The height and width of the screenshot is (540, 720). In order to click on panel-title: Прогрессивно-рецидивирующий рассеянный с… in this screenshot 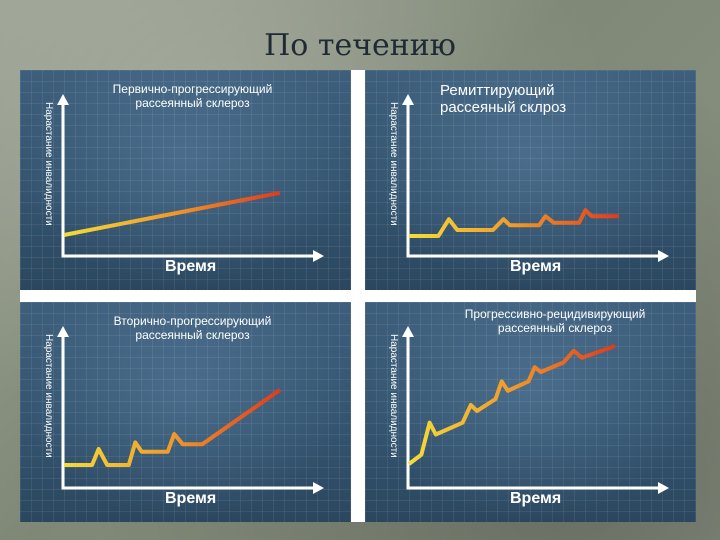, I will do `click(555, 321)`.